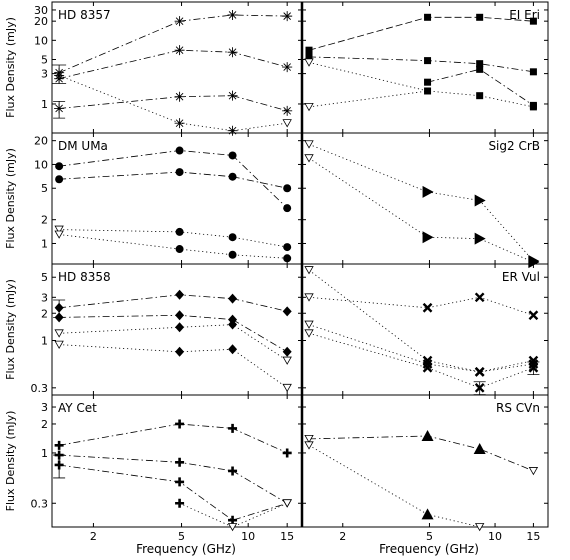 The width and height of the screenshot is (570, 560). I want to click on y-tick-label-2-3: 10, so click(41, 164).